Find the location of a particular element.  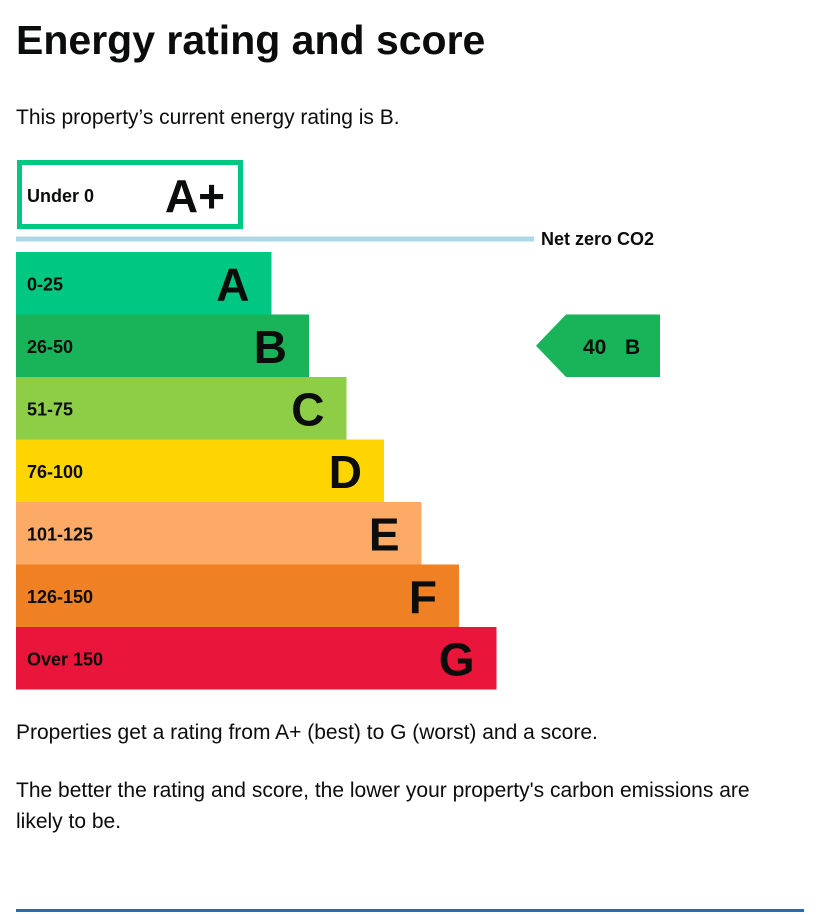

band-f-letter: F is located at coordinates (423, 597).